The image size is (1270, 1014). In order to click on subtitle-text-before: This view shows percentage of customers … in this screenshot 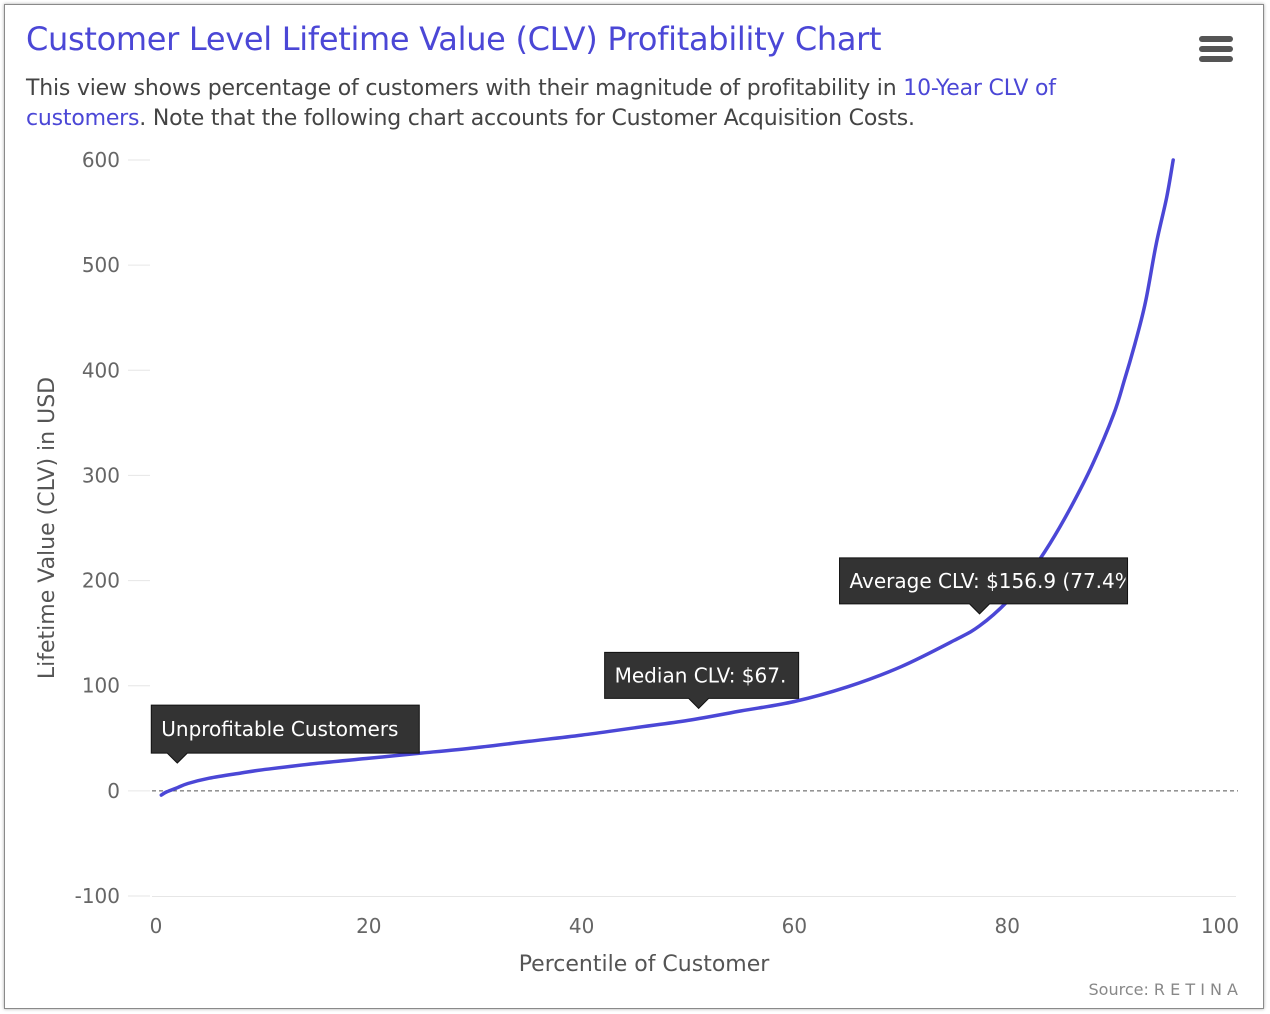, I will do `click(465, 88)`.